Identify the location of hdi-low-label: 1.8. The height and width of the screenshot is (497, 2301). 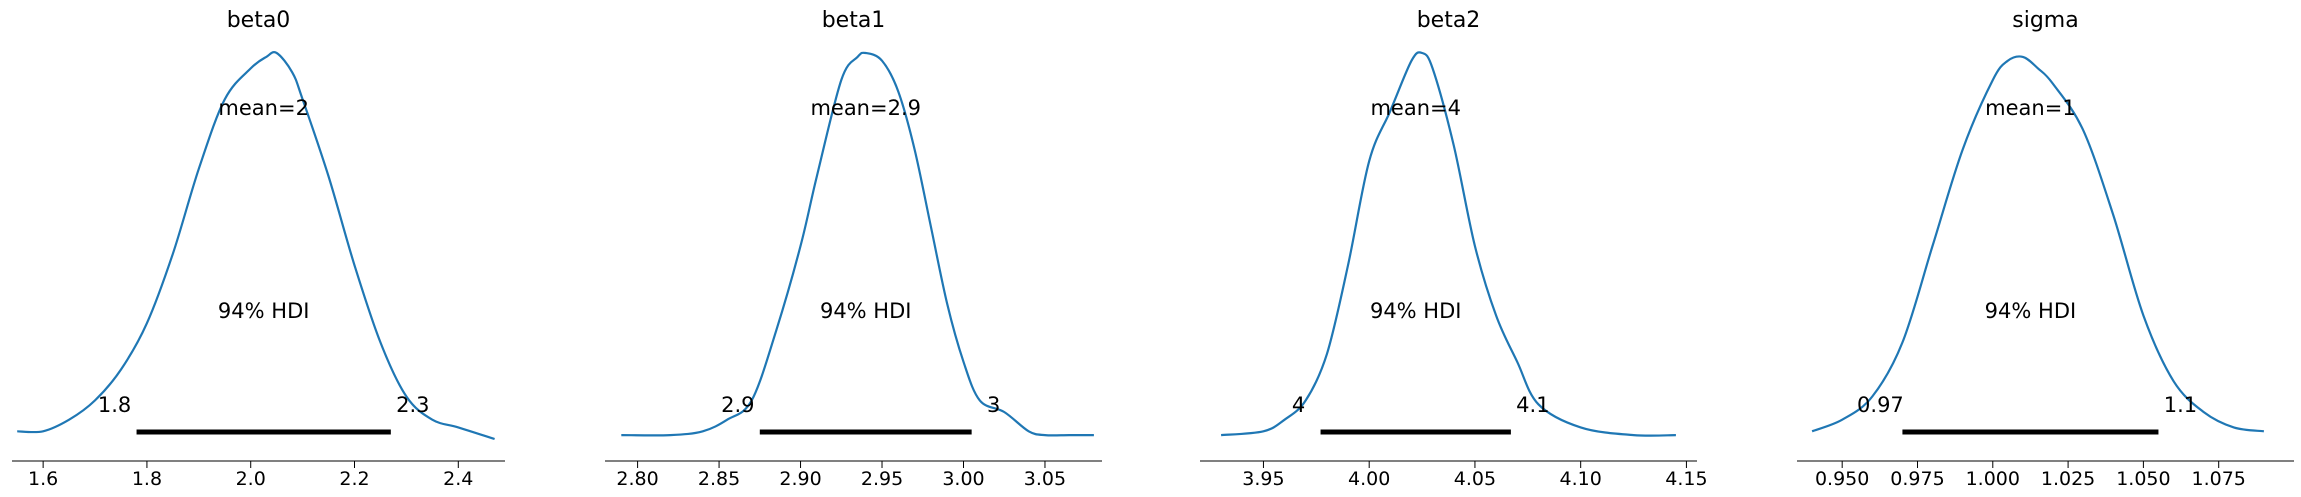
(114, 405).